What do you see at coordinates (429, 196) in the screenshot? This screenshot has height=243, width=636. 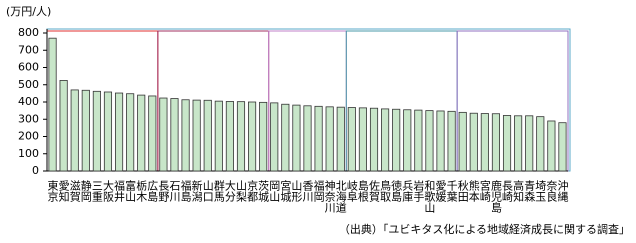 I see `x-tick-label: 和歌山` at bounding box center [429, 196].